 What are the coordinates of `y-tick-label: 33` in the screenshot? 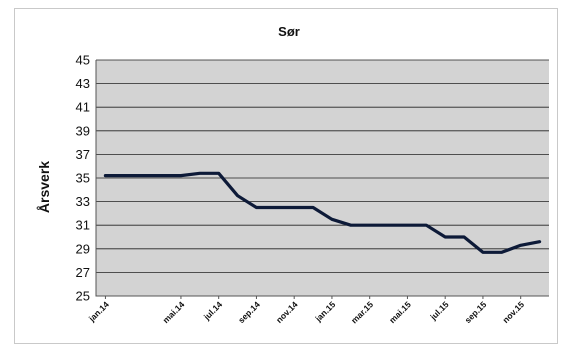 It's located at (83, 201).